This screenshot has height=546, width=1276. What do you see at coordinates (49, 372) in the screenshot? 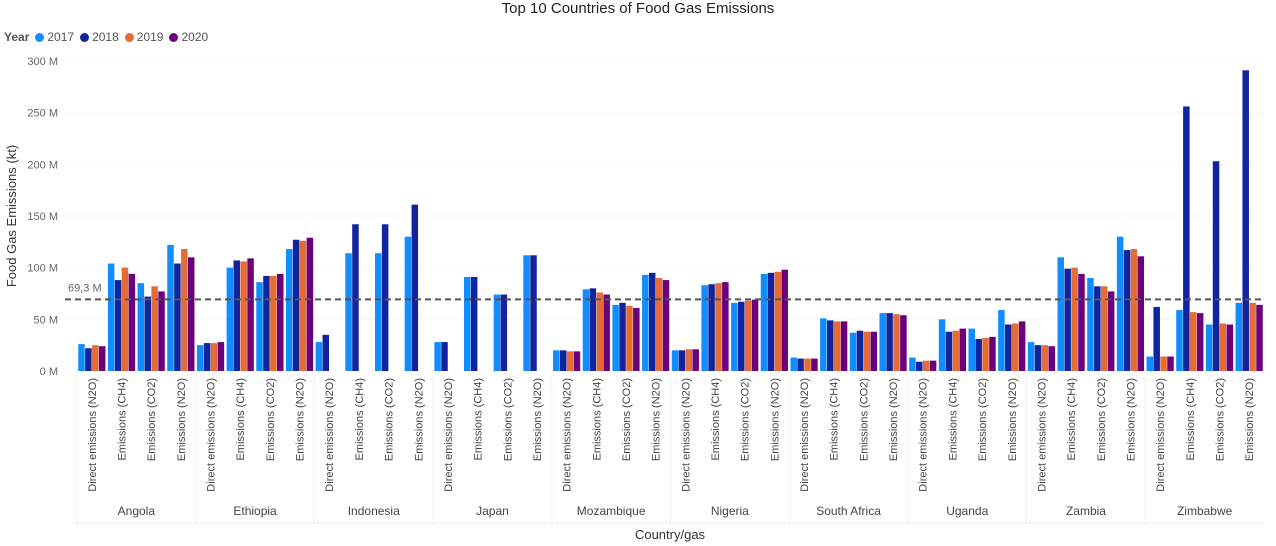
I see `y-tick-label: 0 M` at bounding box center [49, 372].